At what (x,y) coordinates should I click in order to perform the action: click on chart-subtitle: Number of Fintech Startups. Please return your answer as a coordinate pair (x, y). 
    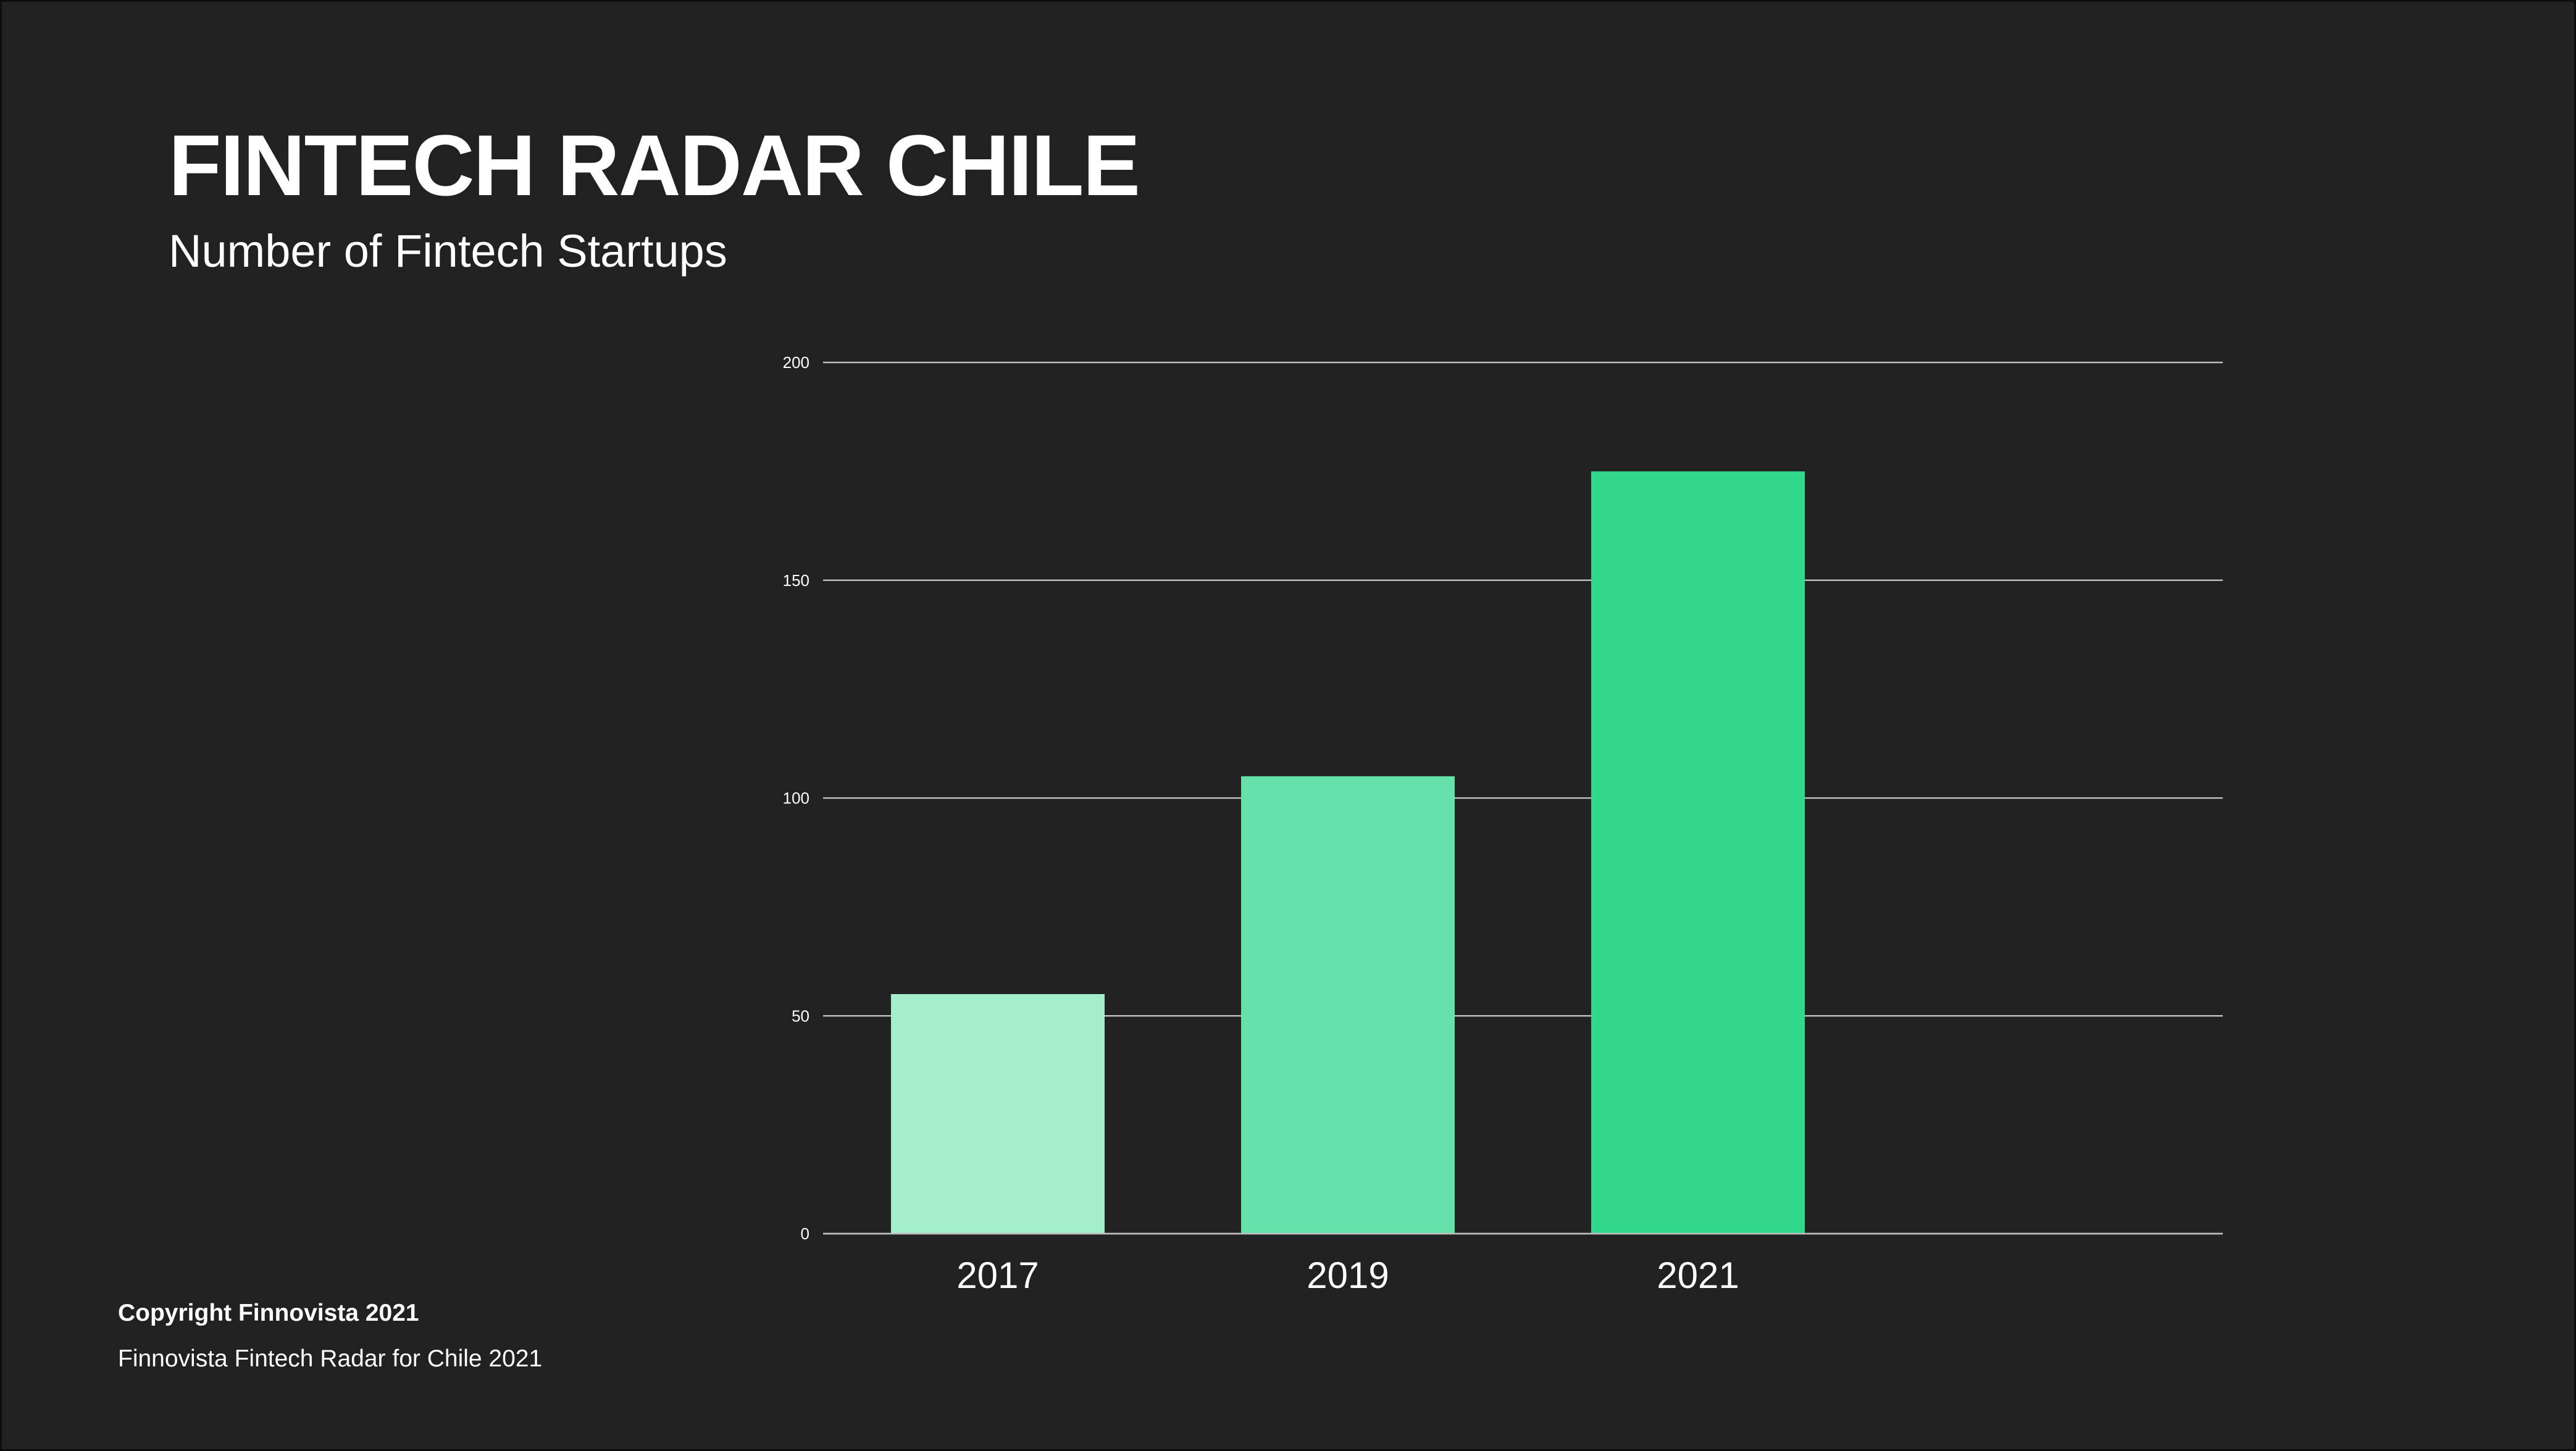
    Looking at the image, I should click on (448, 251).